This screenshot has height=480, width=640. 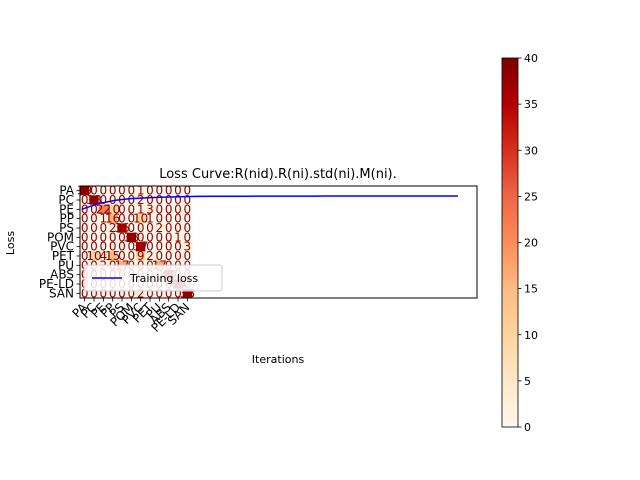 I want to click on colorbar-gradient, so click(x=510, y=242).